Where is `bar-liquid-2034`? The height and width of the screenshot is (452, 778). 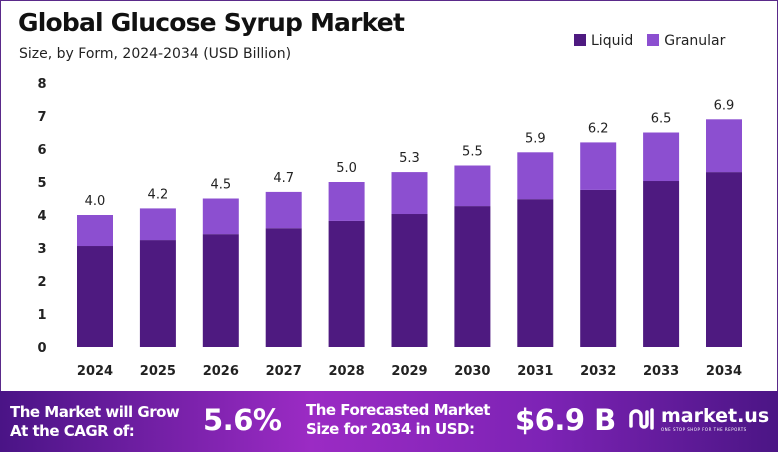 bar-liquid-2034 is located at coordinates (724, 259).